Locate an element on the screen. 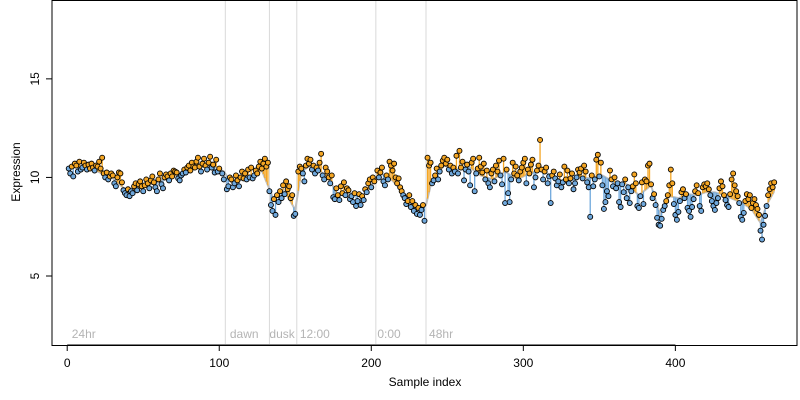 This screenshot has width=800, height=400. x-axis: 0 100 200 300 400 is located at coordinates (375, 357).